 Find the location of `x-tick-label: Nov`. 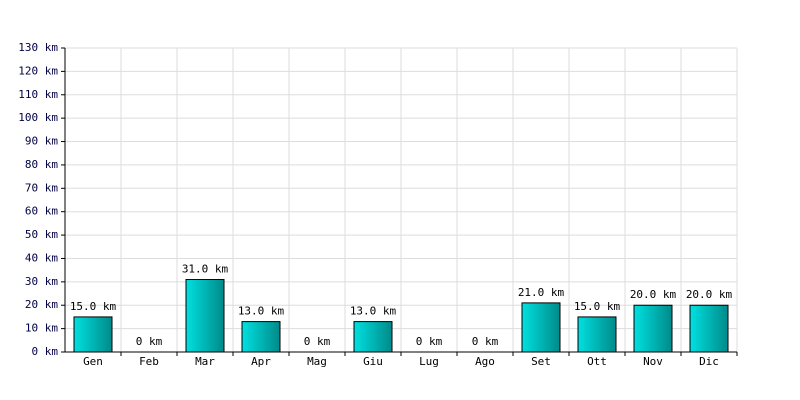

x-tick-label: Nov is located at coordinates (653, 361).